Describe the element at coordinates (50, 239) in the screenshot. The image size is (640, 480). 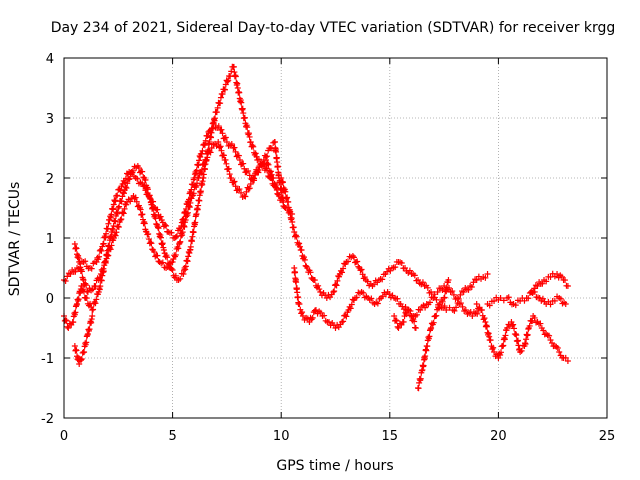
I see `y-tick-label: 1` at that location.